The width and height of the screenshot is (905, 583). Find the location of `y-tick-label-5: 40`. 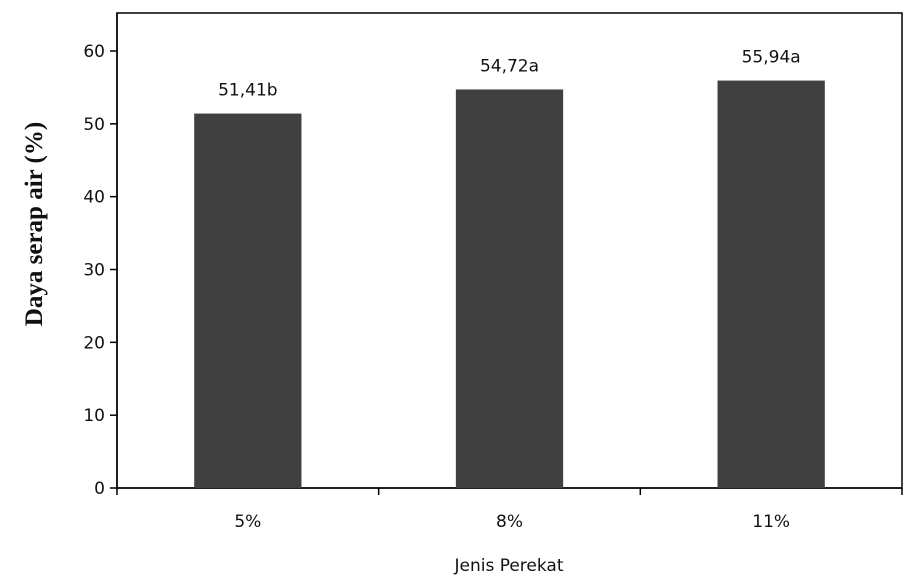

y-tick-label-5: 40 is located at coordinates (94, 198).